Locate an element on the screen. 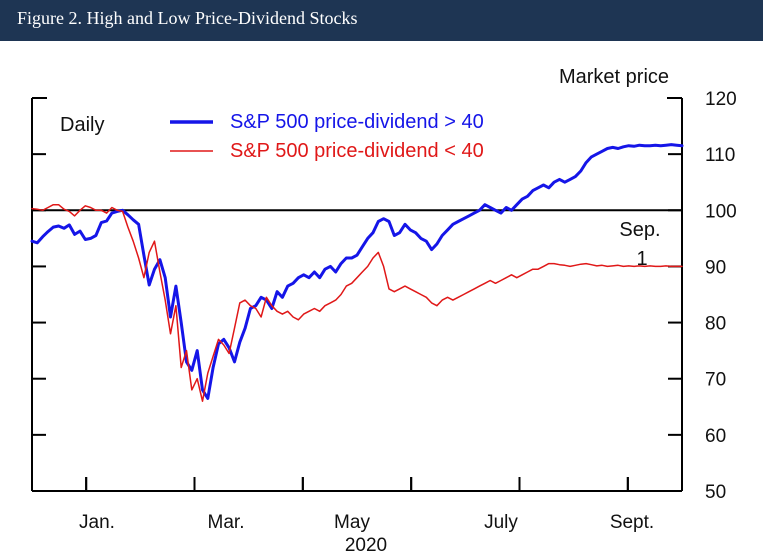 This screenshot has width=763, height=559. x-tick-label: Sept. is located at coordinates (632, 522).